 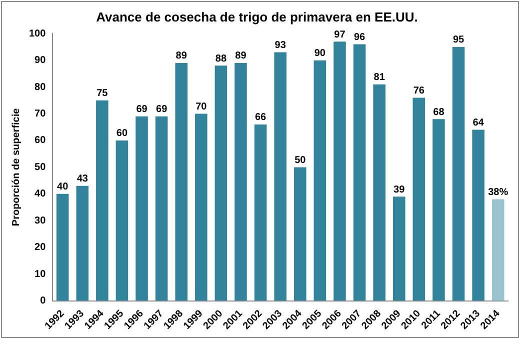 I want to click on data-label: 70, so click(x=202, y=107).